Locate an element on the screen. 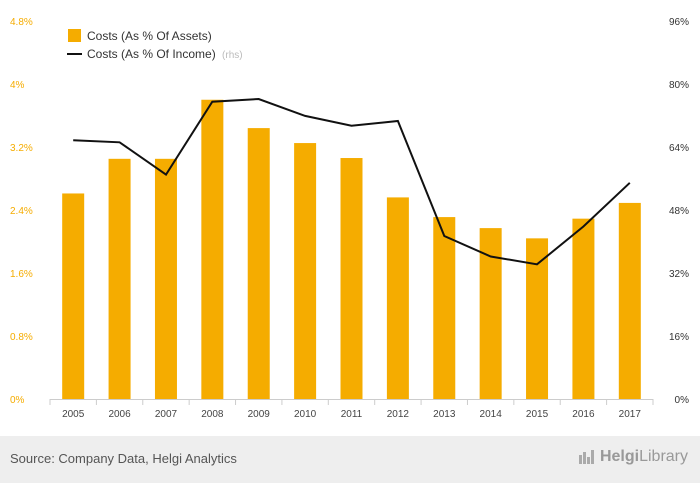 This screenshot has width=700, height=483. bar-2015 is located at coordinates (537, 318).